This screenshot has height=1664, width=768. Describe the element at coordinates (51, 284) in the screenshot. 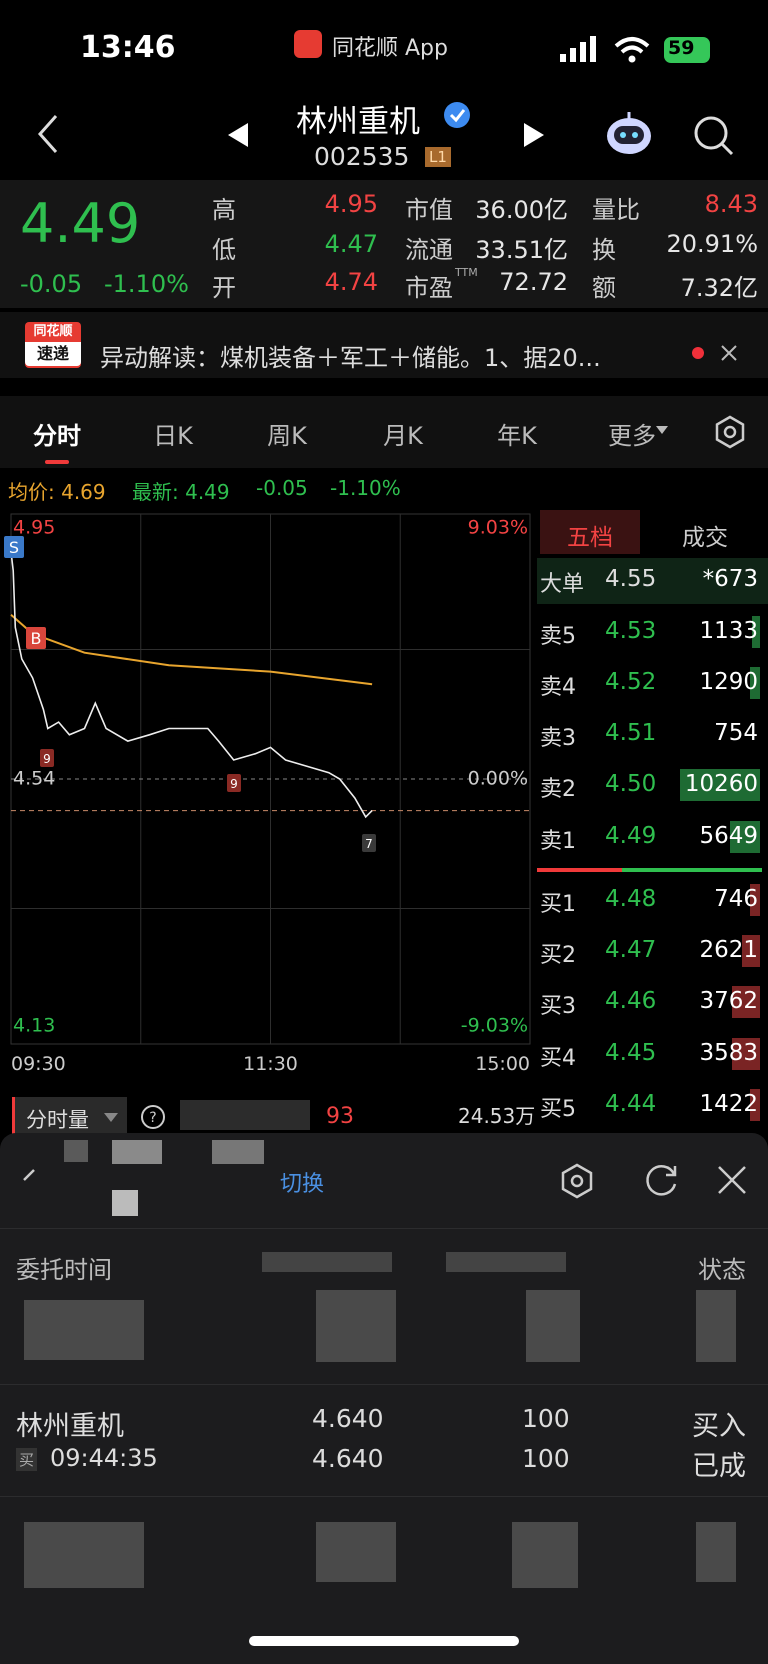

I see `price-change: -0.05` at that location.